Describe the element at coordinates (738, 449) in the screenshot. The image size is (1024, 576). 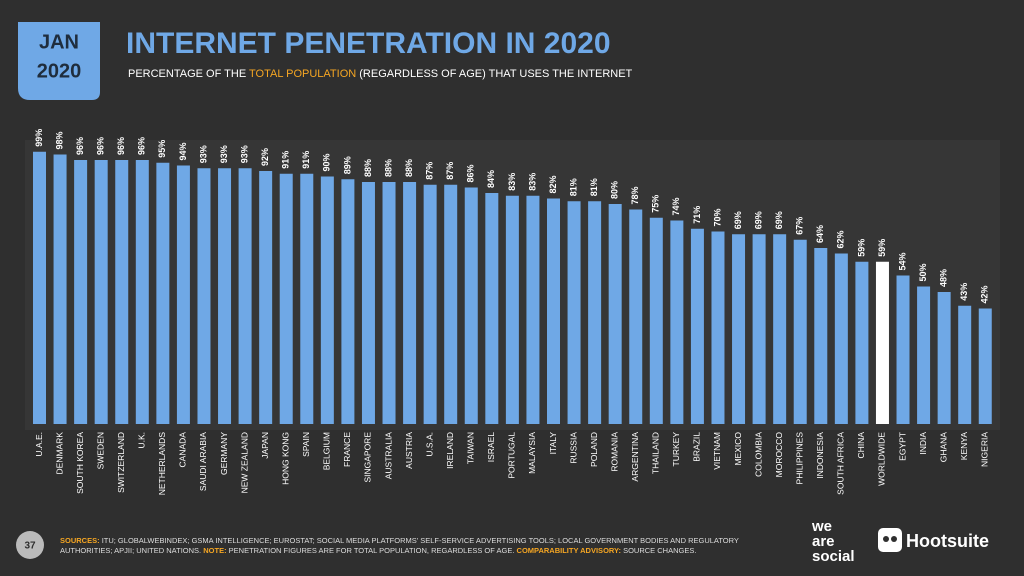
I see `x-tick-label: MEXICO` at that location.